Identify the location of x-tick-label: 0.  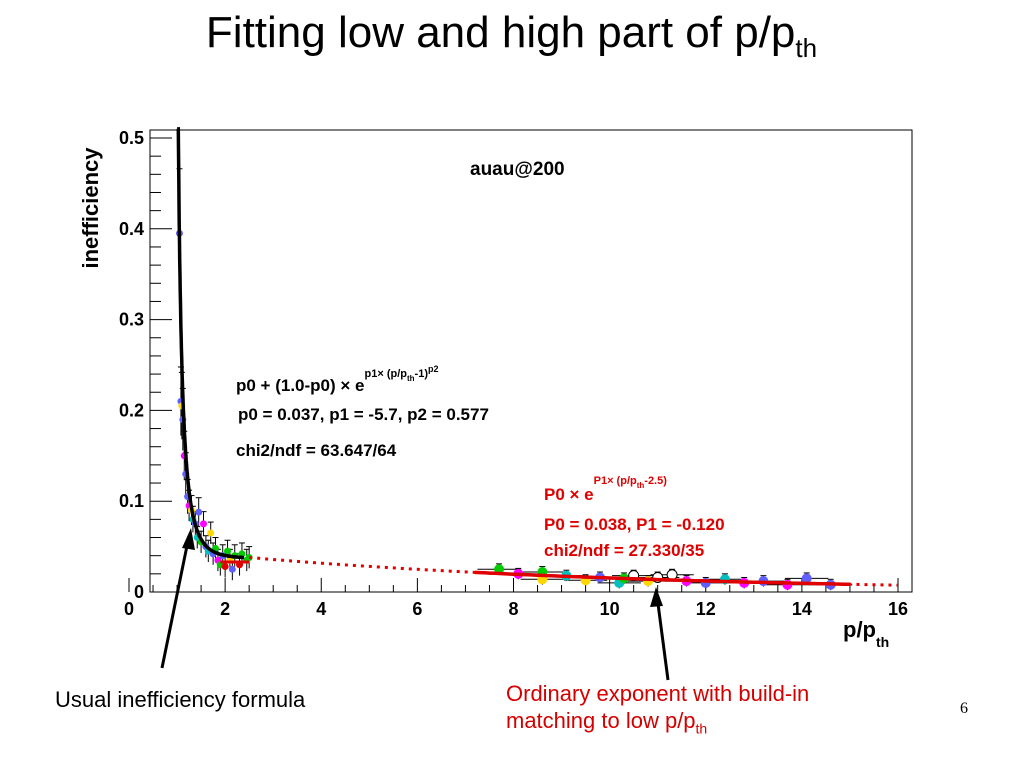
(129, 609).